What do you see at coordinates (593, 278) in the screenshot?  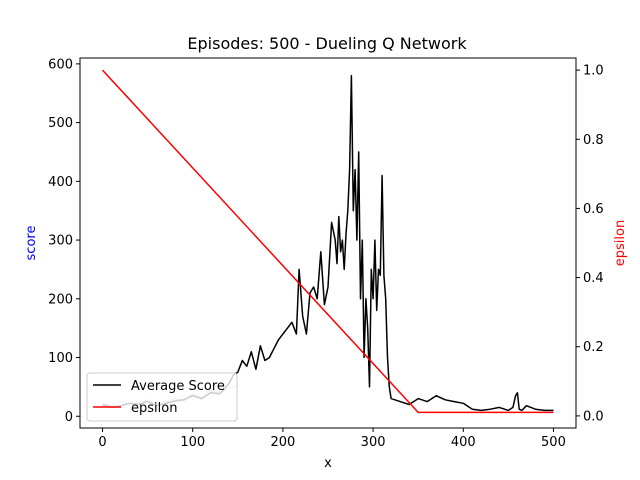 I see `y-right-tick-label: 0.4` at bounding box center [593, 278].